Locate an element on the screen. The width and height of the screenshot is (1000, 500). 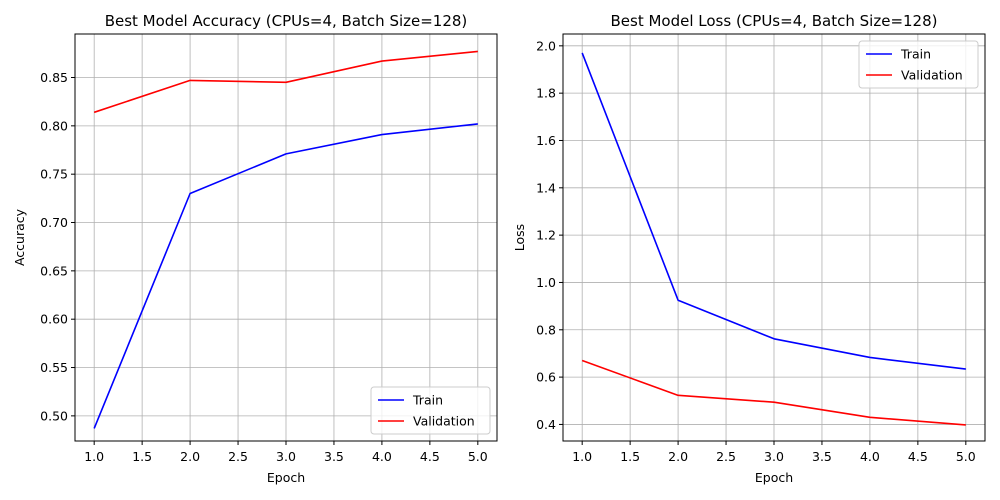
y-tick-label: 1.6 is located at coordinates (546, 140).